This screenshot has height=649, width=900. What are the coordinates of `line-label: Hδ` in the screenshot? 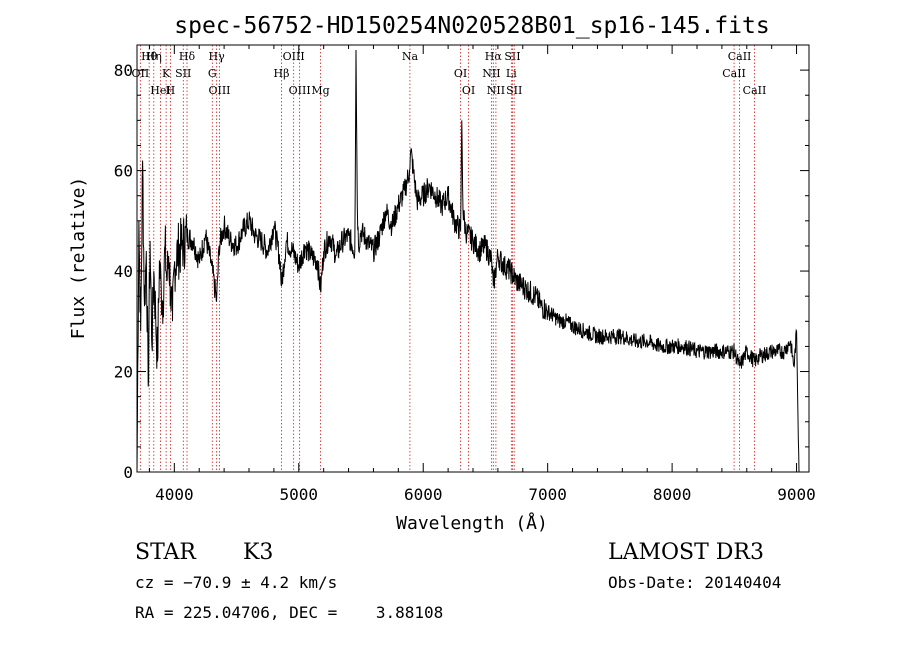 It's located at (187, 56).